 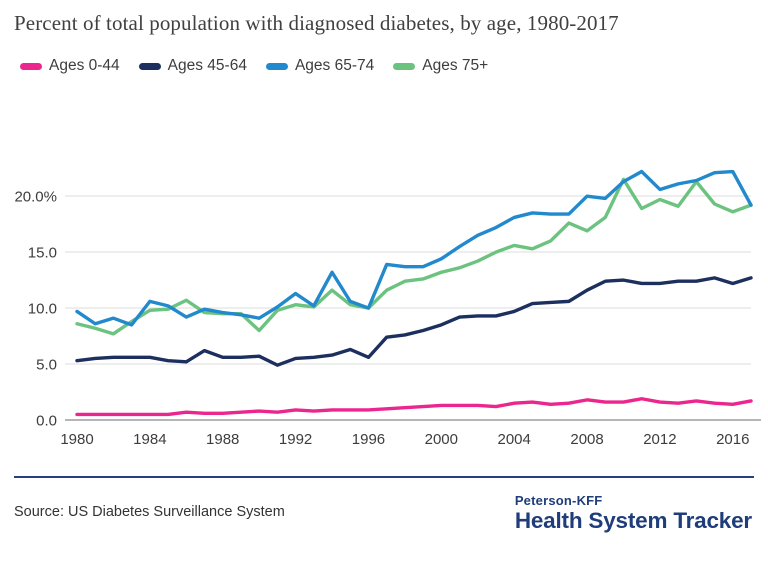 I want to click on x-tick-label: 1980, so click(x=76, y=439).